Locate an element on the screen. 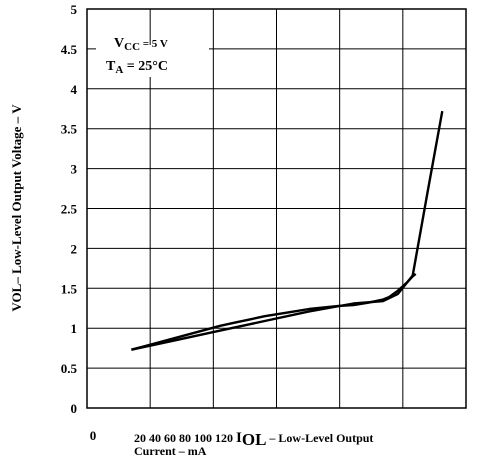 Image resolution: width=483 pixels, height=463 pixels. legend-ta-text: TA = 25°C is located at coordinates (137, 67).